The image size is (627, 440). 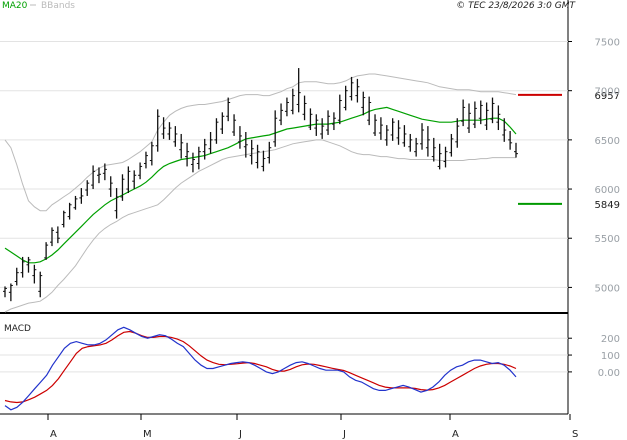 I want to click on price-level-label: 5849, so click(x=607, y=205).